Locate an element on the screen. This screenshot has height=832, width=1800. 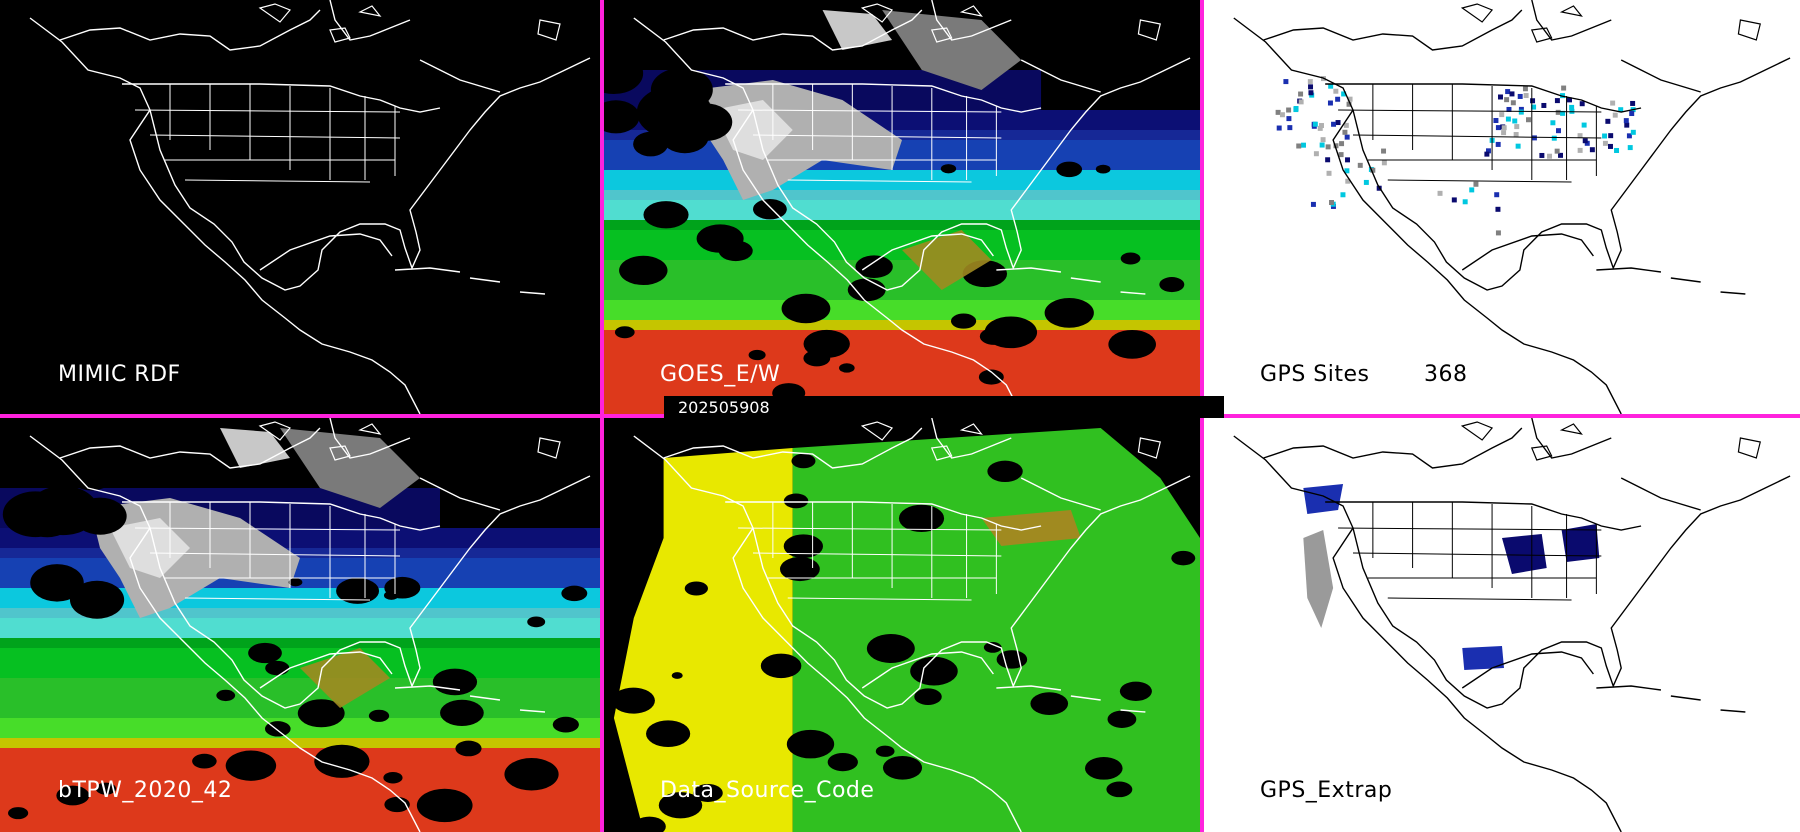
label-btpw: bTPW_2020_42 is located at coordinates (145, 790).